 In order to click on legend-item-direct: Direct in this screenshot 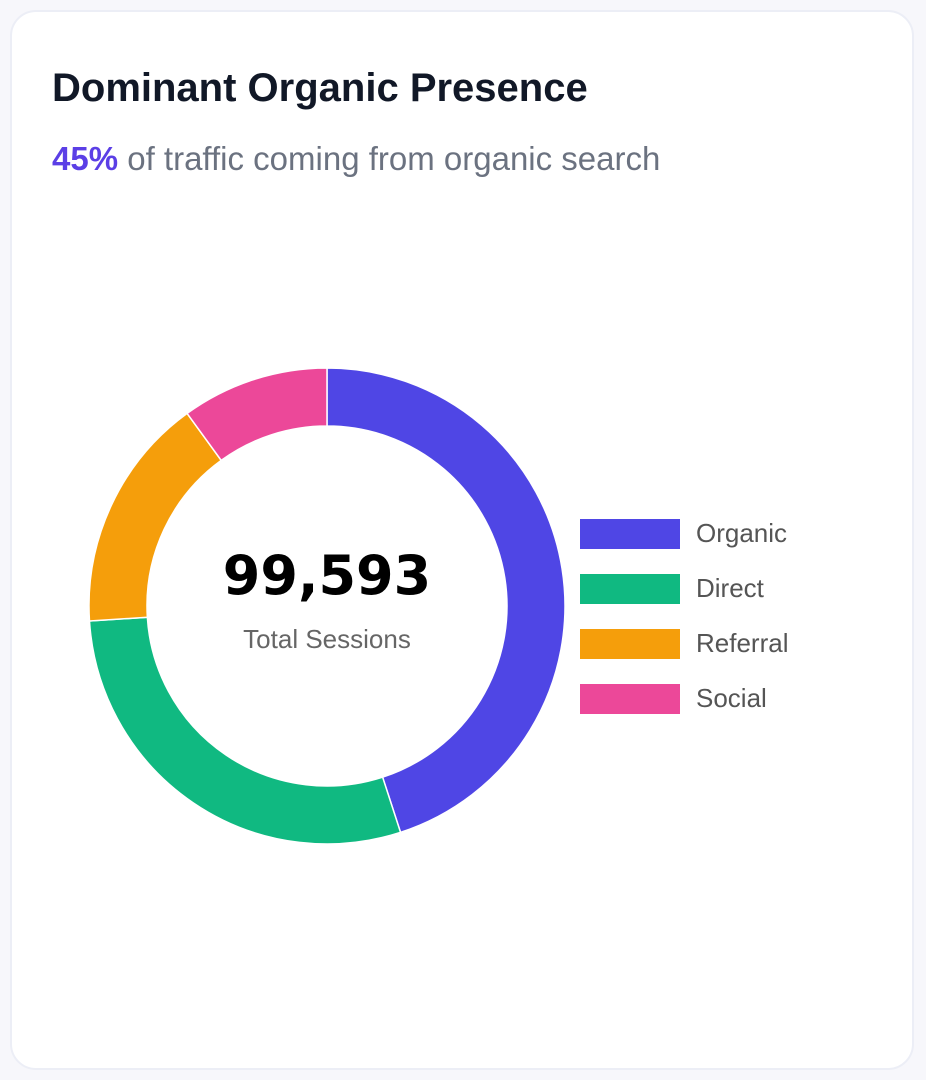, I will do `click(684, 588)`.